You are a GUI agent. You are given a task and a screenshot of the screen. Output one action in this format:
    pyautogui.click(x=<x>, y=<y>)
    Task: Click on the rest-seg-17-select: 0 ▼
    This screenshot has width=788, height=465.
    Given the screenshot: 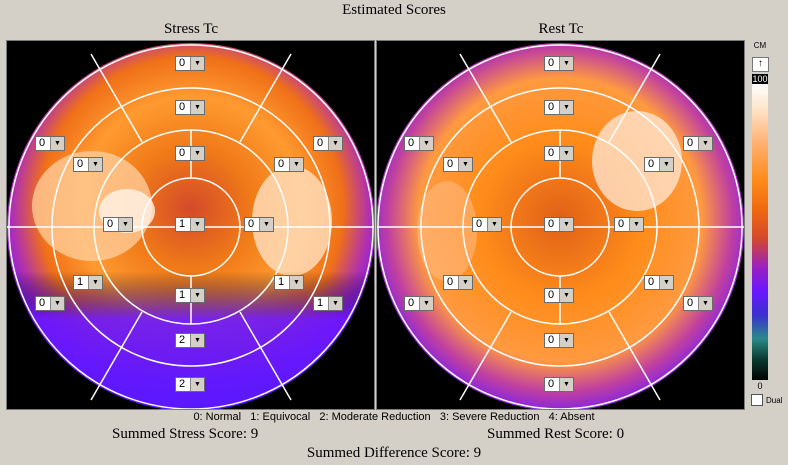 What is the action you would take?
    pyautogui.click(x=419, y=303)
    